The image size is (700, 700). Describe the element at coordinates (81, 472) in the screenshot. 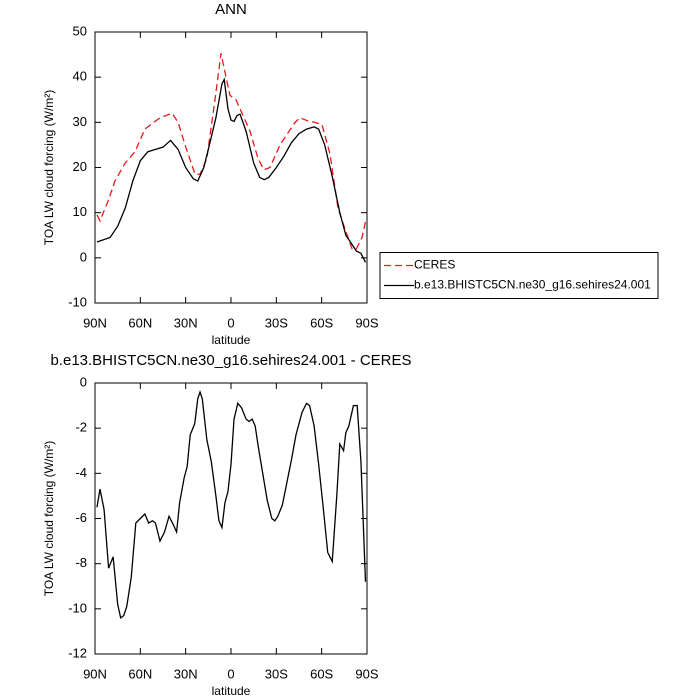

I see `y-tick-label: -4` at that location.